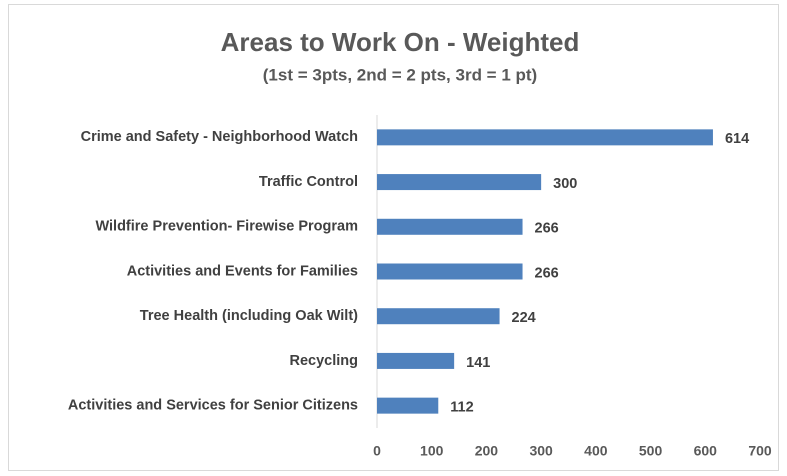 The image size is (787, 476). What do you see at coordinates (400, 42) in the screenshot?
I see `chart-title: Areas to Work On - Weighted` at bounding box center [400, 42].